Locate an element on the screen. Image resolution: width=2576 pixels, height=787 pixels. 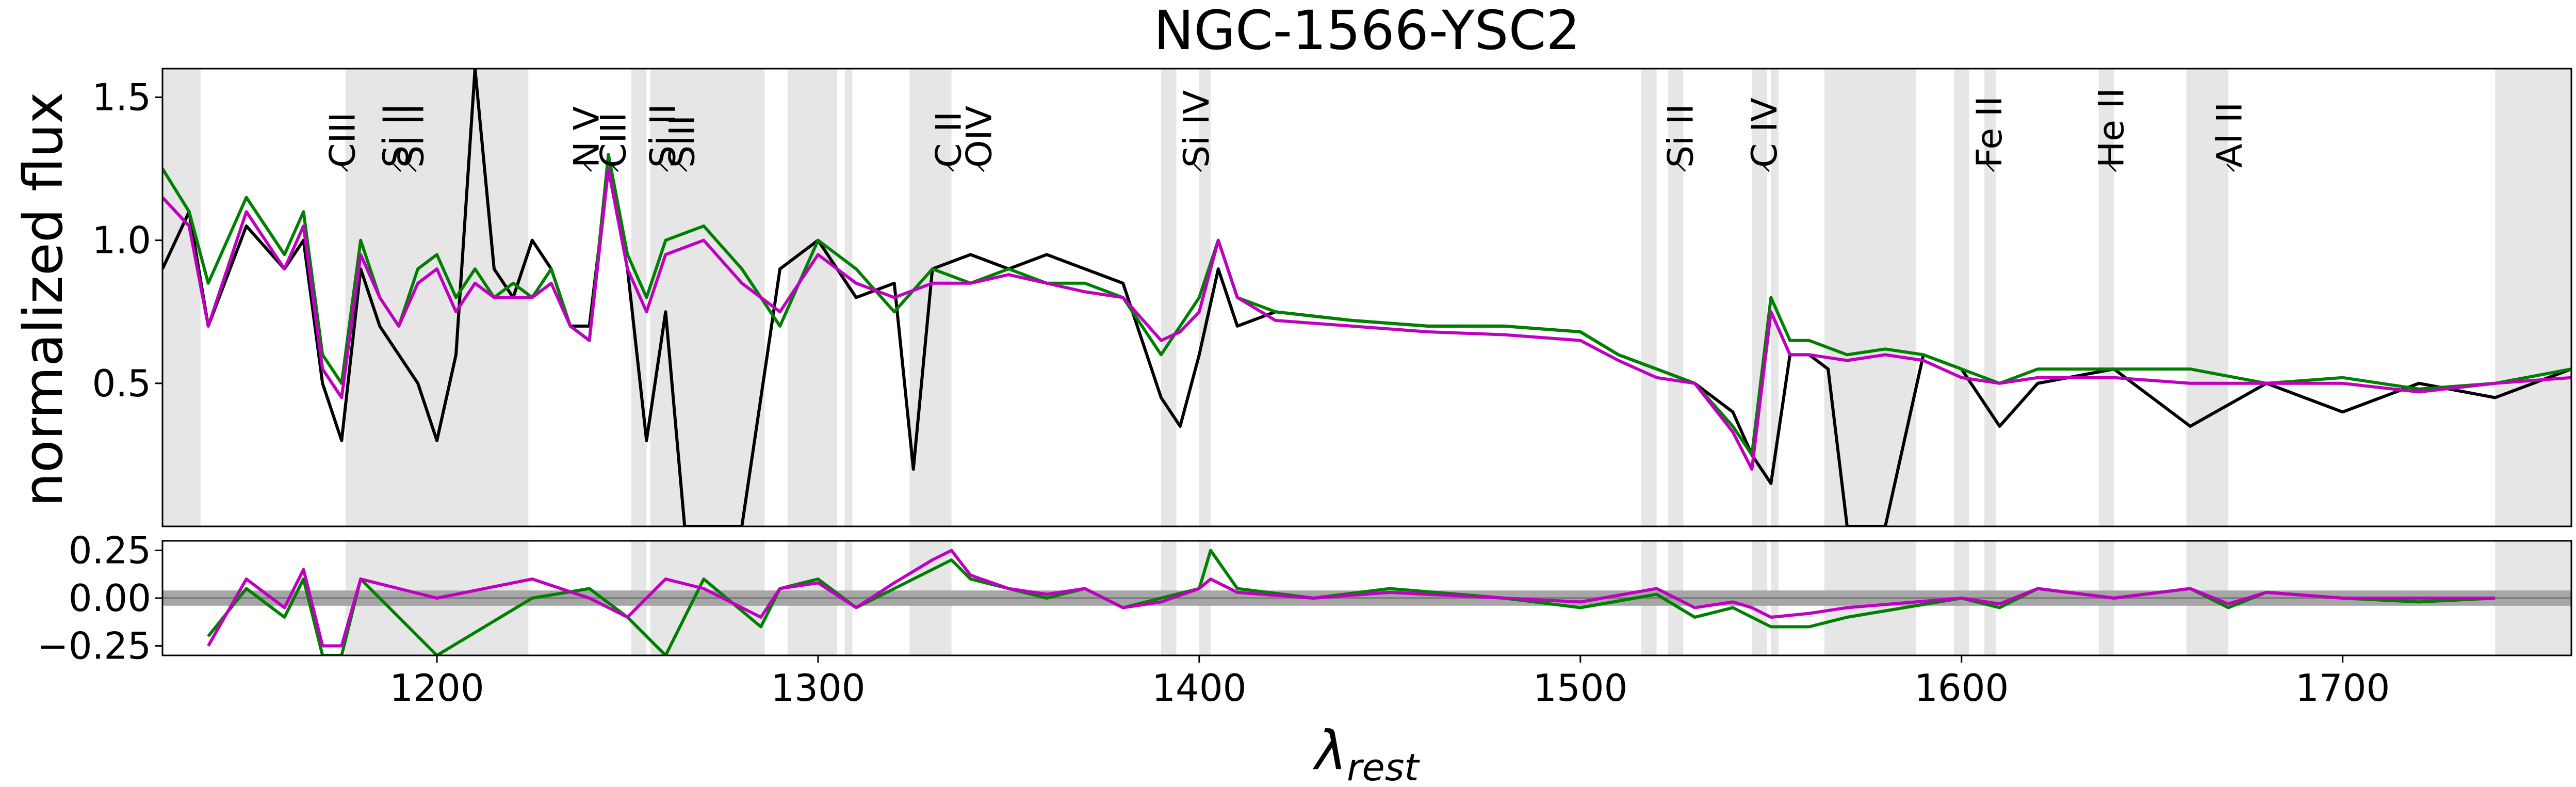
line-label-group: He II is located at coordinates (2112, 128).